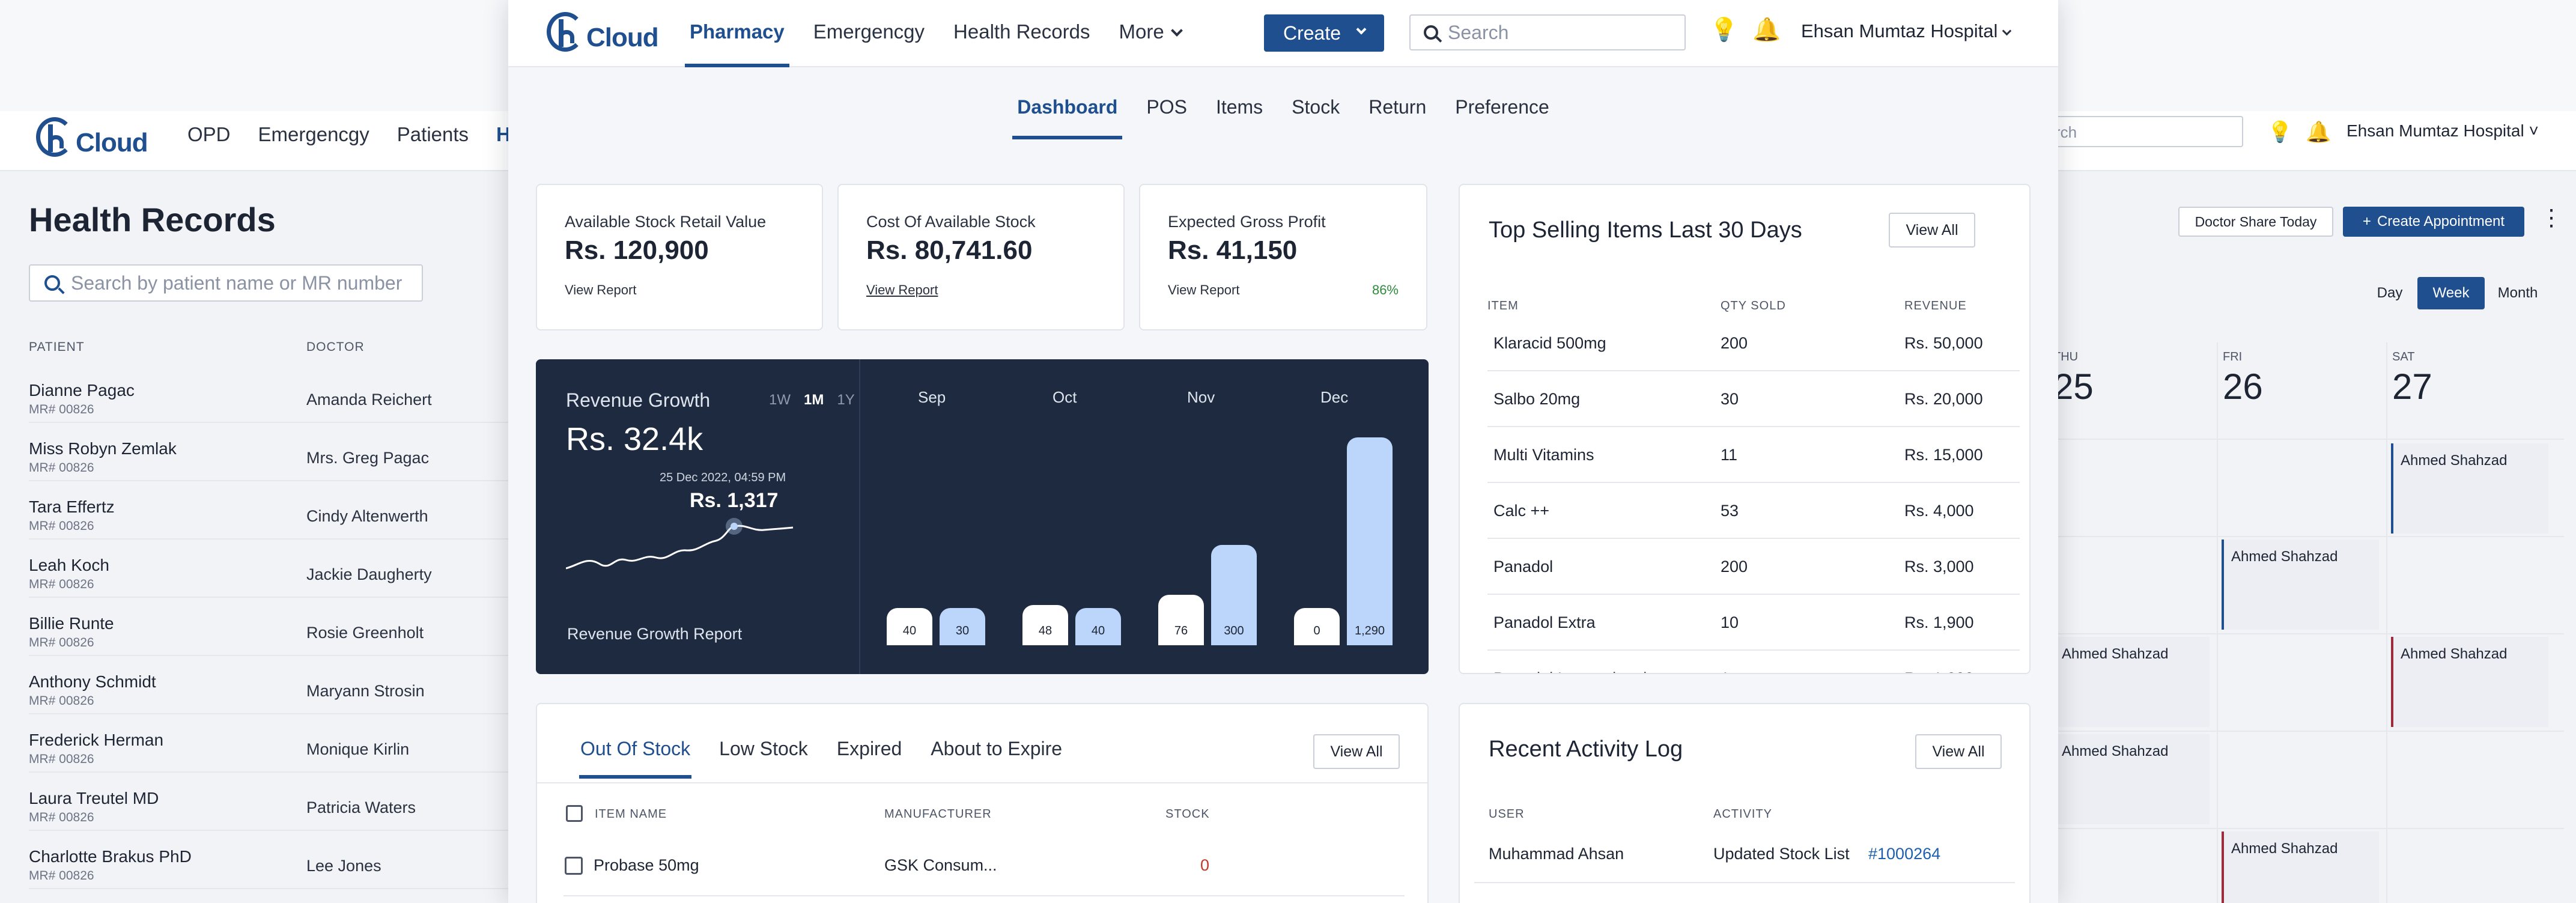  I want to click on column-header-activity: ACTIVITY, so click(1743, 814).